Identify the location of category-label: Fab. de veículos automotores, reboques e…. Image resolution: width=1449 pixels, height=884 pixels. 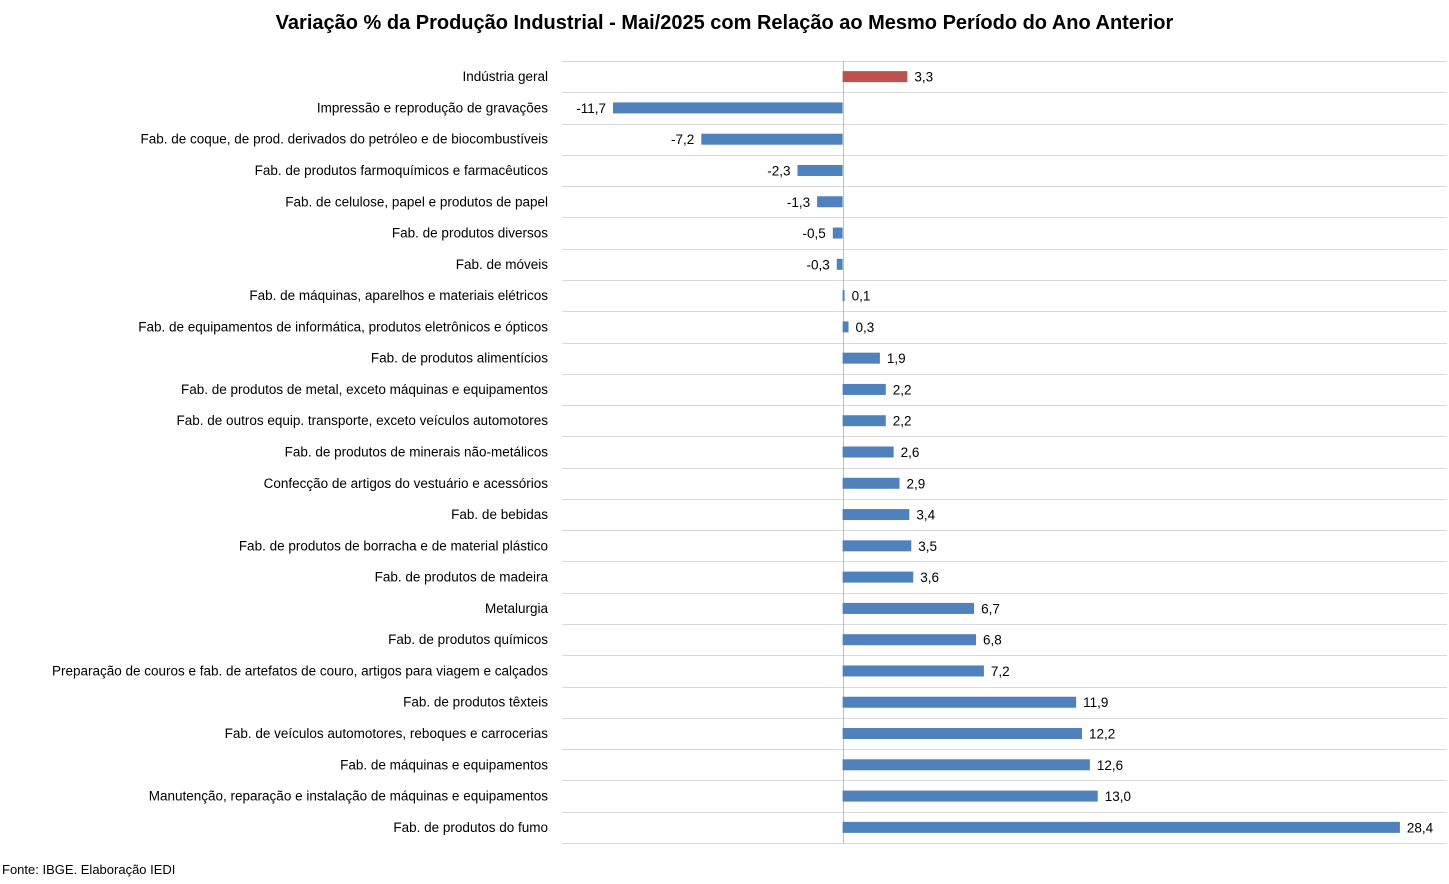
(387, 733).